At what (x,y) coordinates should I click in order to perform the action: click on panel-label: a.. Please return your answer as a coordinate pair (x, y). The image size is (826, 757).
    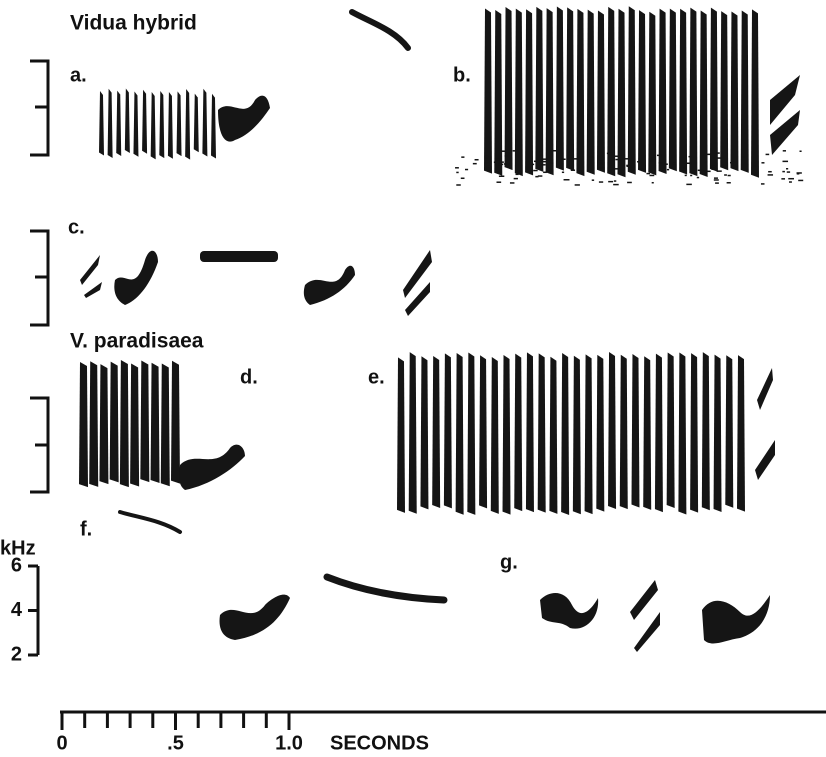
    Looking at the image, I should click on (78, 75).